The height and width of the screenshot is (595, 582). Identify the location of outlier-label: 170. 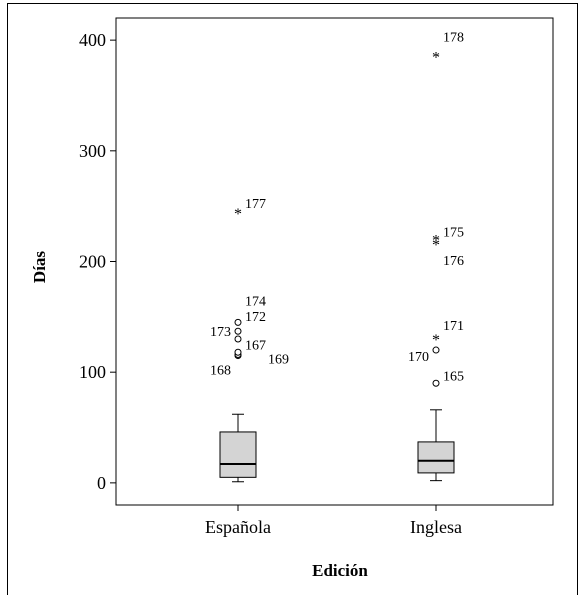
(418, 357).